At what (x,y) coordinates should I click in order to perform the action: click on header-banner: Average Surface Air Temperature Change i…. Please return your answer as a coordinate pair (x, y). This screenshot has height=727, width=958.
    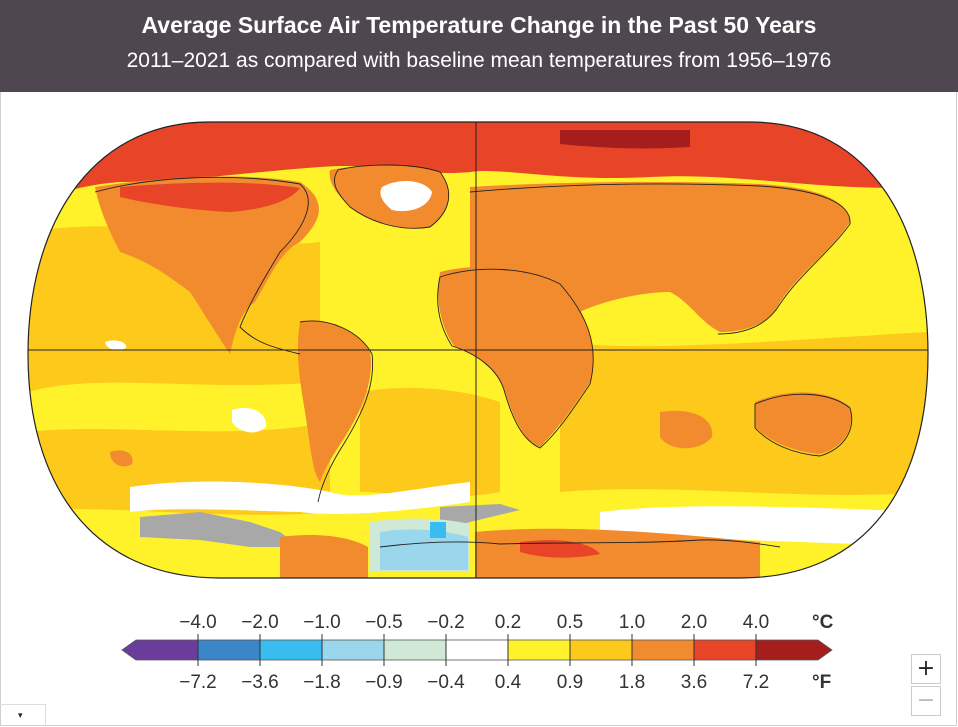
    Looking at the image, I should click on (479, 46).